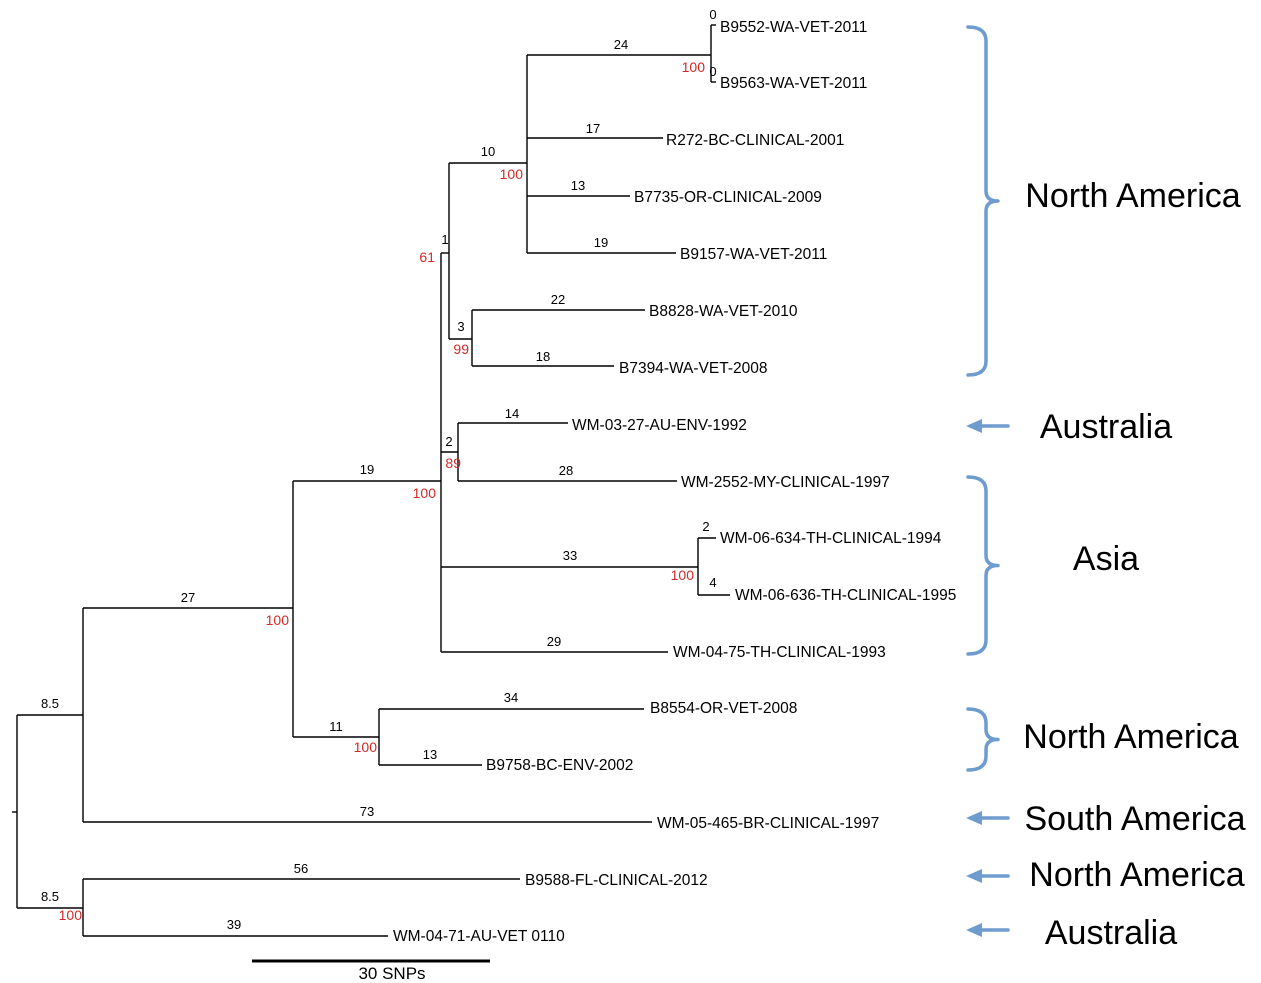  I want to click on leaf-label: B8828-WA-VET-2010, so click(723, 311).